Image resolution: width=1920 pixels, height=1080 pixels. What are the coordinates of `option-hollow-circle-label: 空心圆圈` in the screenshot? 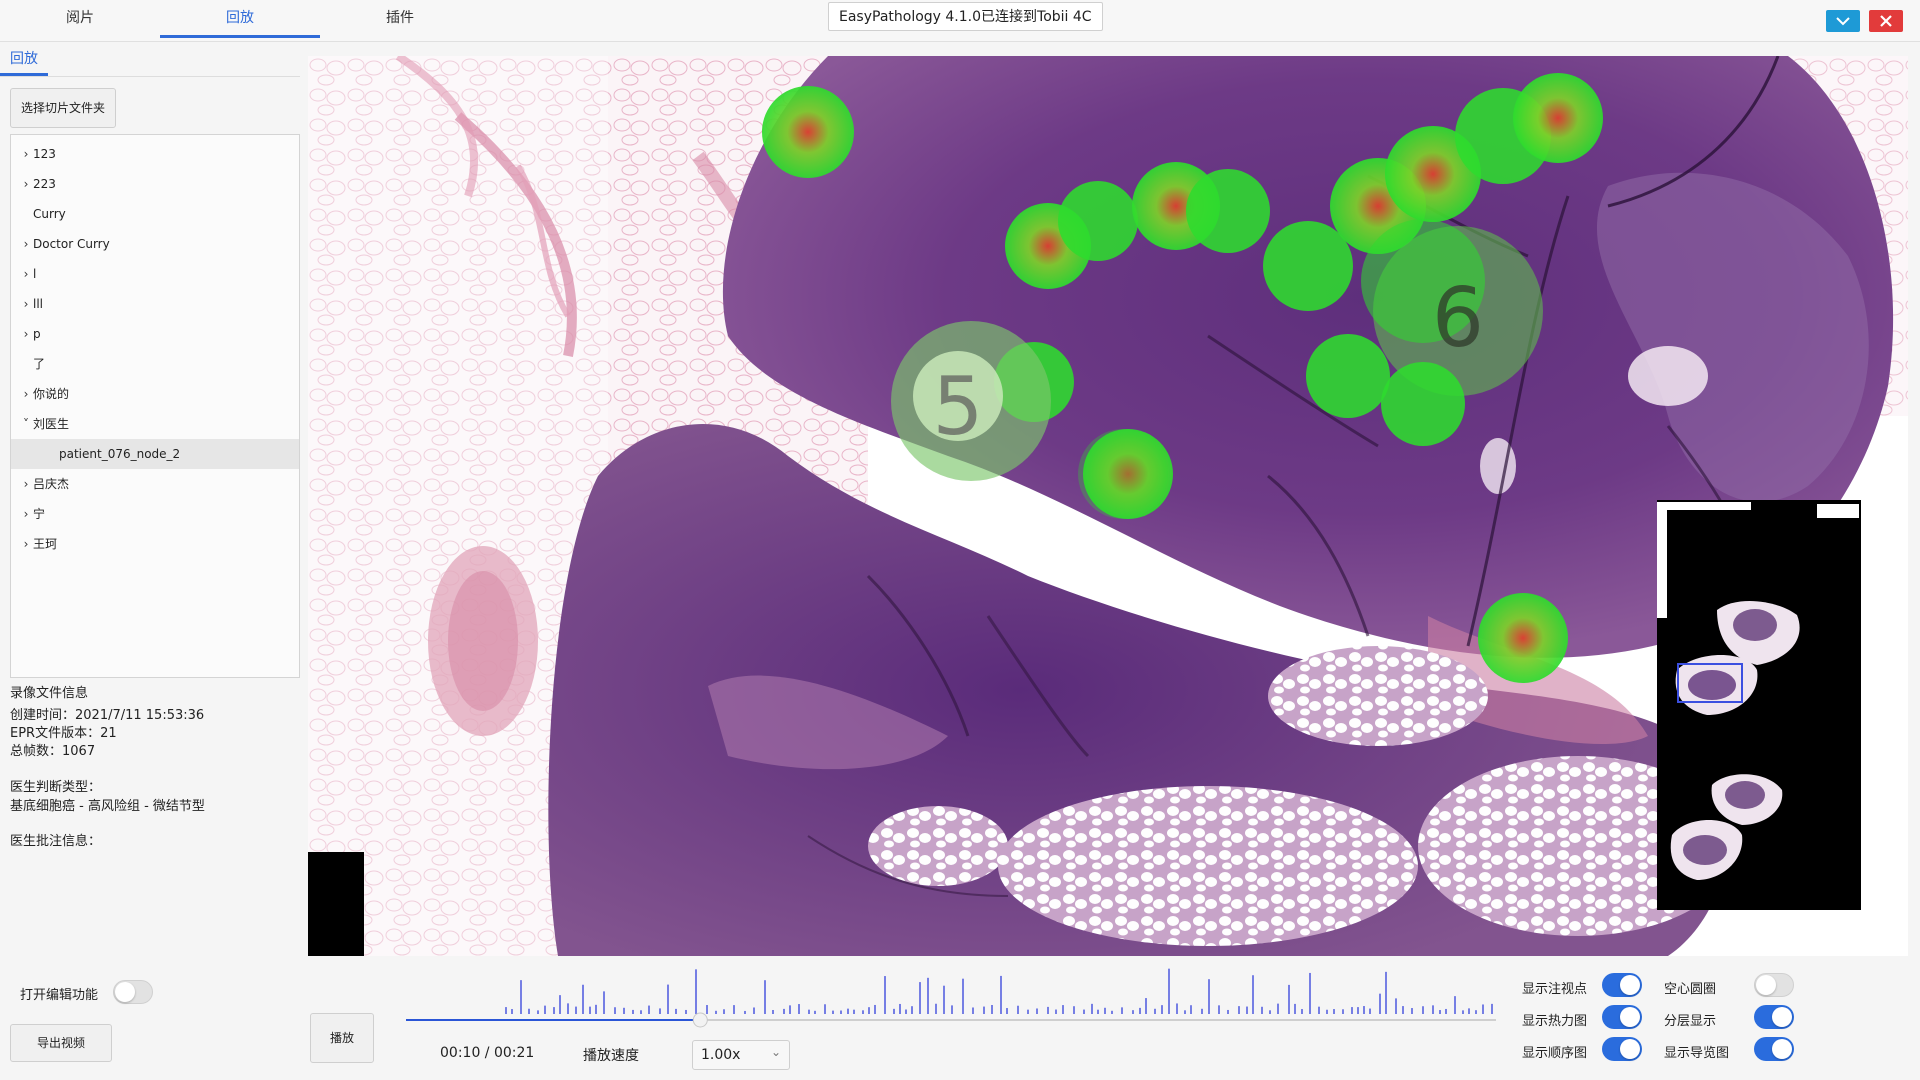 It's located at (1690, 989).